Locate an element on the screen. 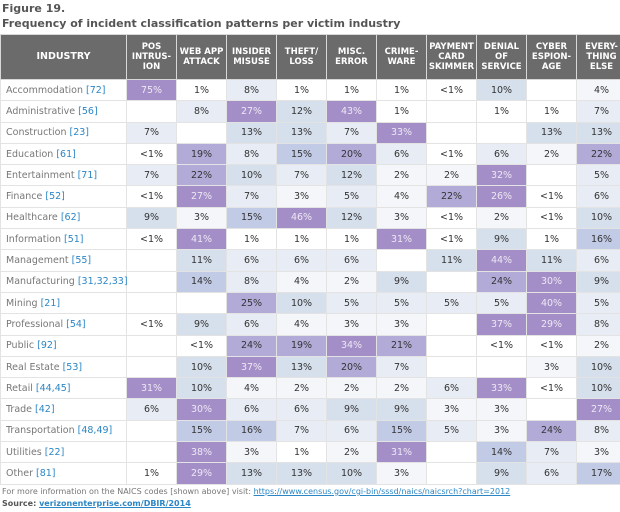 Image resolution: width=620 pixels, height=512 pixels. heatmap-cell: 40% is located at coordinates (551, 303).